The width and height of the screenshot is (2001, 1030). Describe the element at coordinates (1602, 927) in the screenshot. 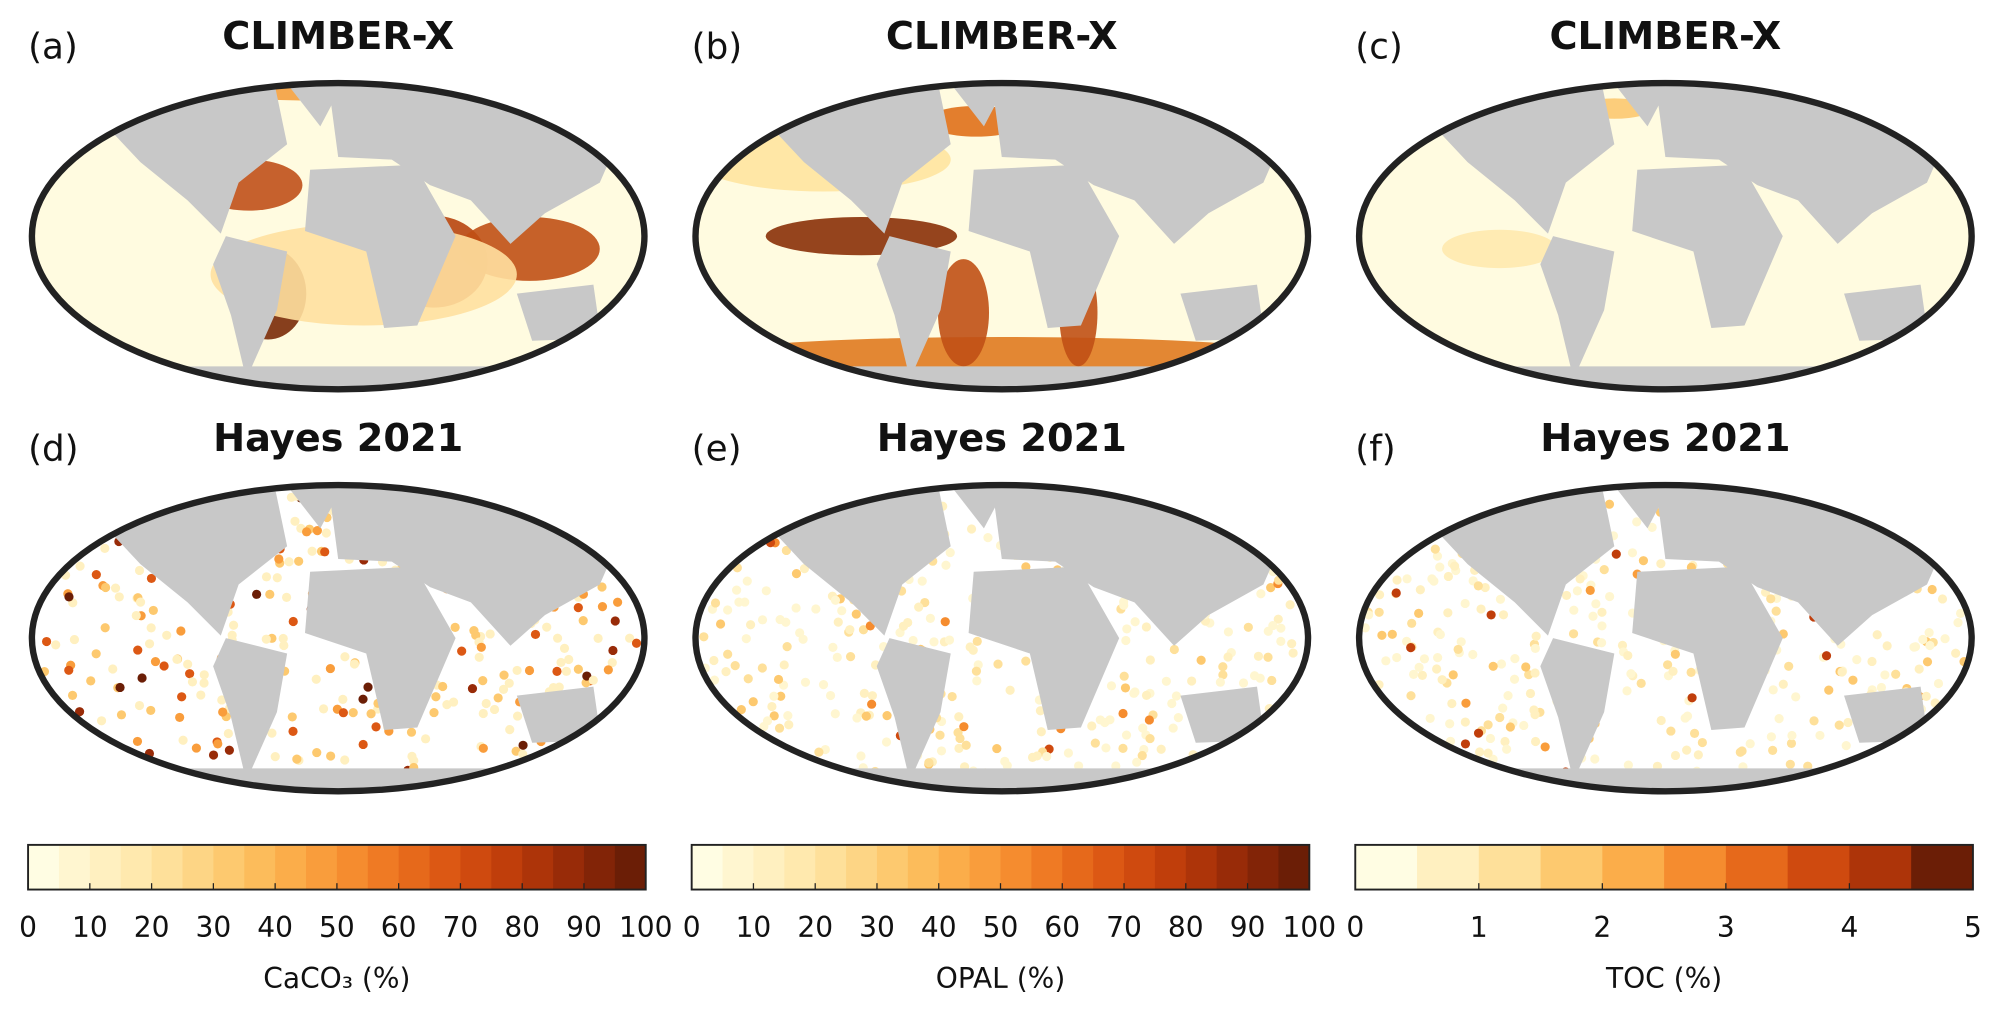

I see `tick-label: 2` at that location.